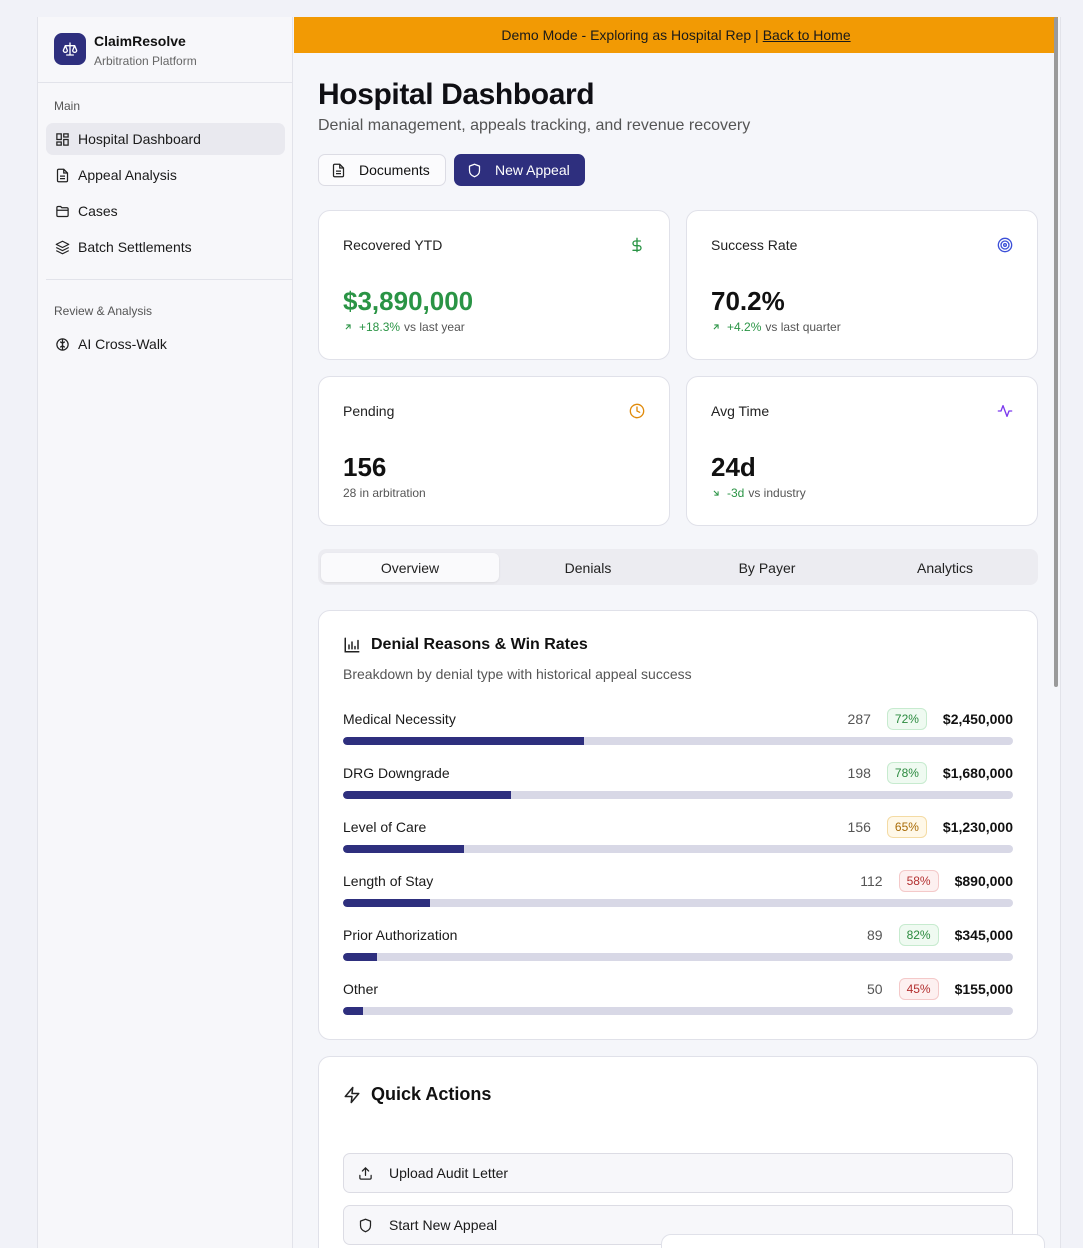  What do you see at coordinates (859, 719) in the screenshot?
I see `reason-count: 287` at bounding box center [859, 719].